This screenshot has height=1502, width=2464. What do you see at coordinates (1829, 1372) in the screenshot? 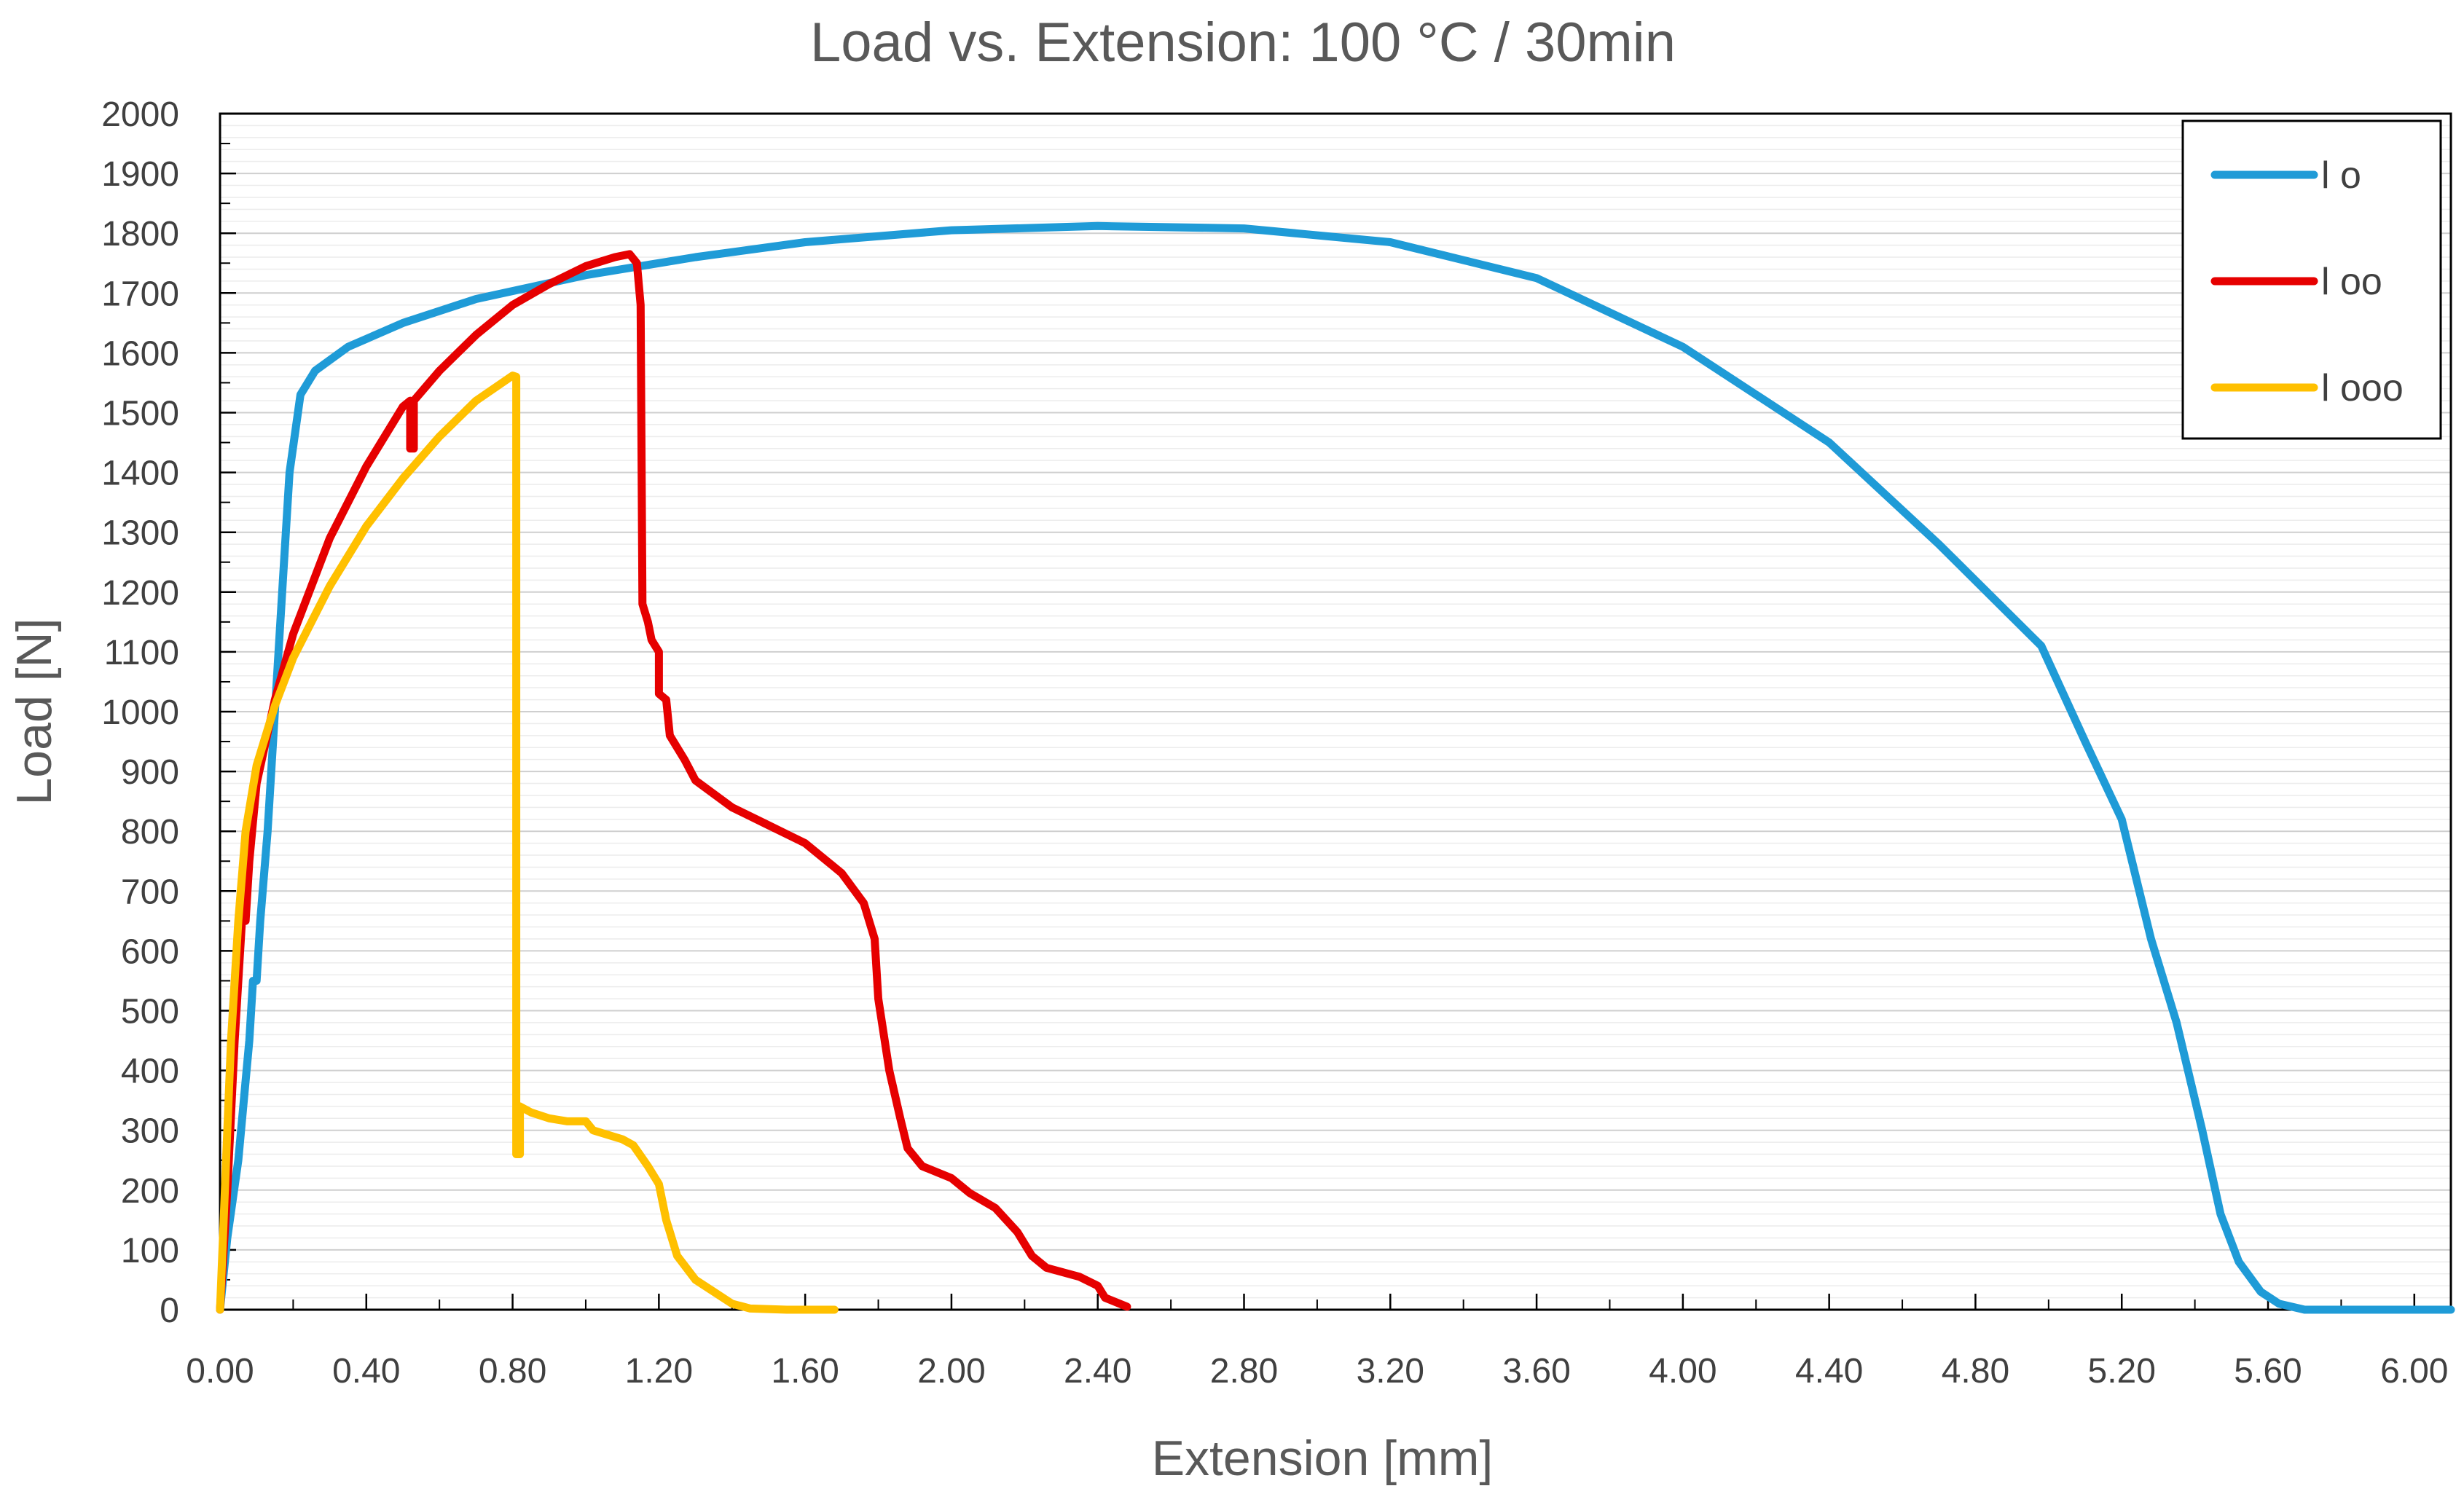
I see `x-tick-label: 4.40` at bounding box center [1829, 1372].